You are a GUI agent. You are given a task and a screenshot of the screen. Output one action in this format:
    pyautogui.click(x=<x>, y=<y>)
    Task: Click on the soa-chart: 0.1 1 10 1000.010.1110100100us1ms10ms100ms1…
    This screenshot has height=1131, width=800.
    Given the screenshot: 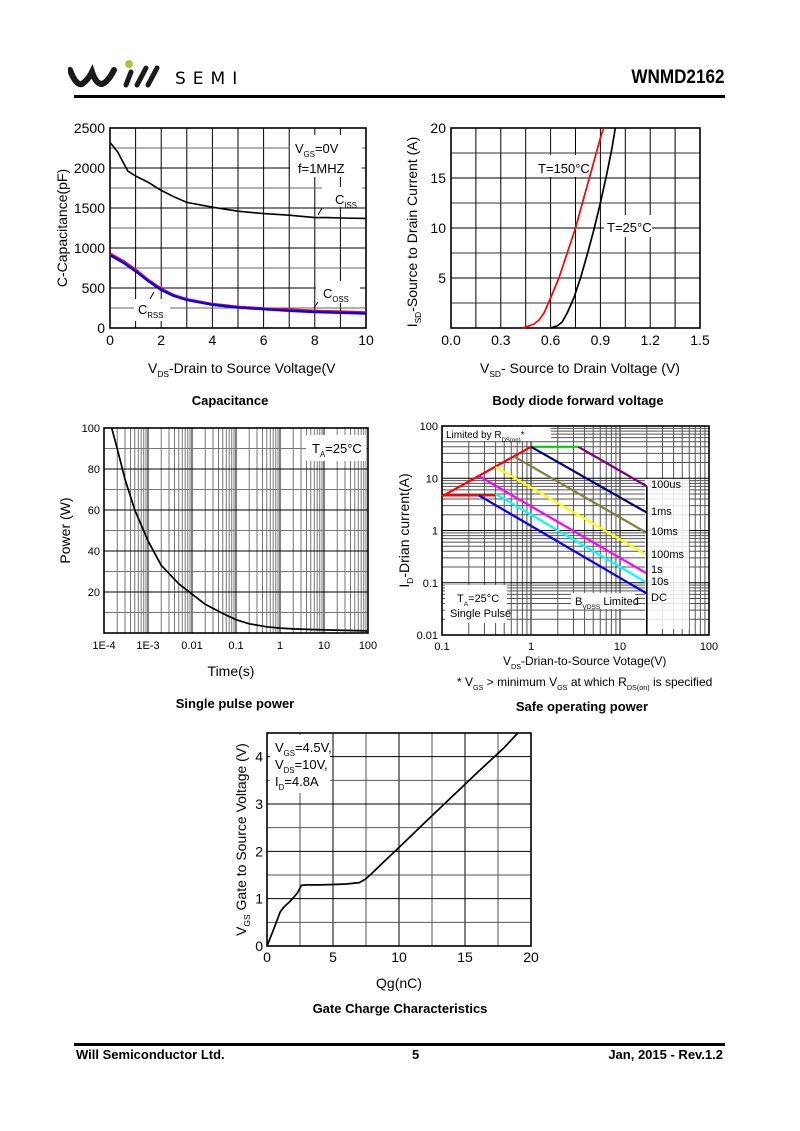 What is the action you would take?
    pyautogui.click(x=557, y=556)
    